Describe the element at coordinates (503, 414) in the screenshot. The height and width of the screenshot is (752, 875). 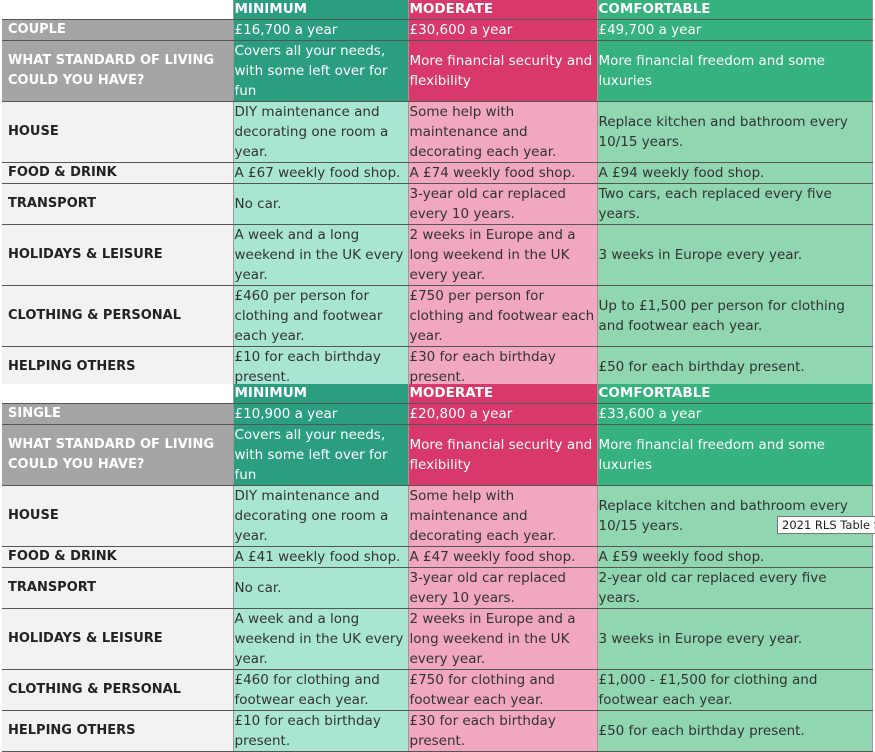
I see `moderate-income: £20,800 a year` at that location.